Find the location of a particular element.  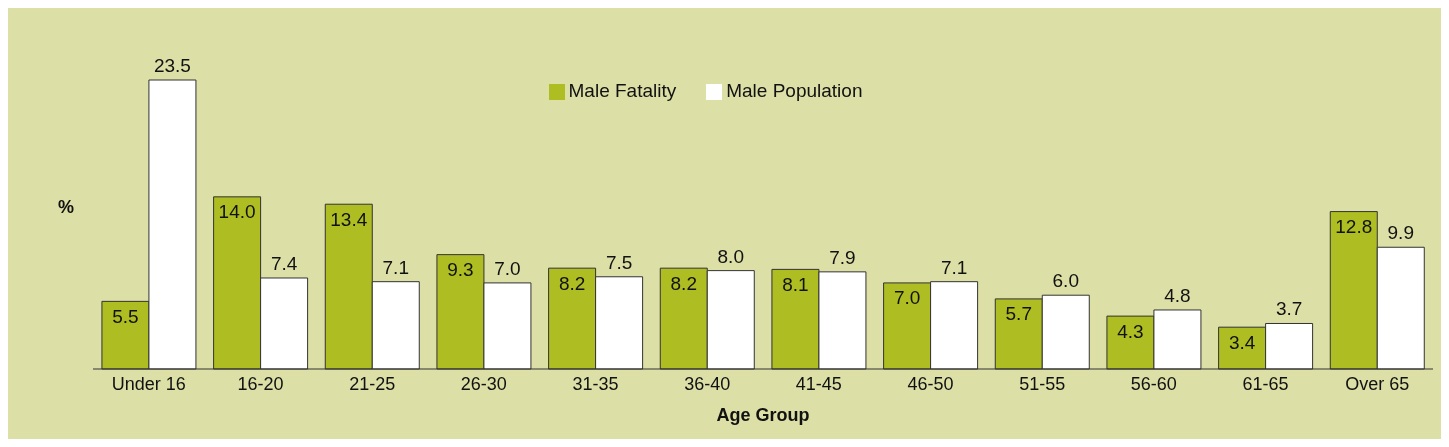

x-tick-label: 26-30 is located at coordinates (483, 383).